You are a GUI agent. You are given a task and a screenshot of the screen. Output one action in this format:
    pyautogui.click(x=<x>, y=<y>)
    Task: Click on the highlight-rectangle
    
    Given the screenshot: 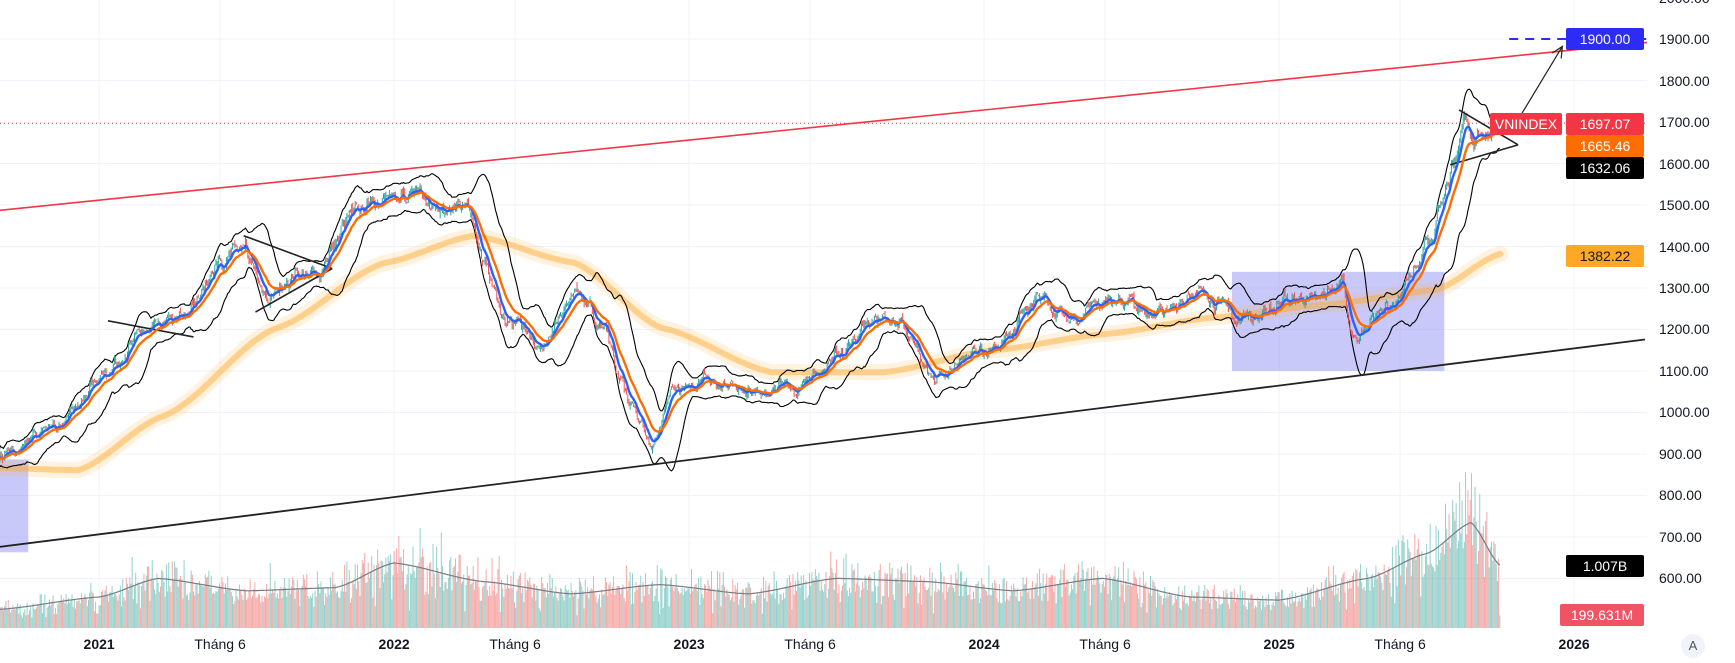 What is the action you would take?
    pyautogui.click(x=14, y=506)
    